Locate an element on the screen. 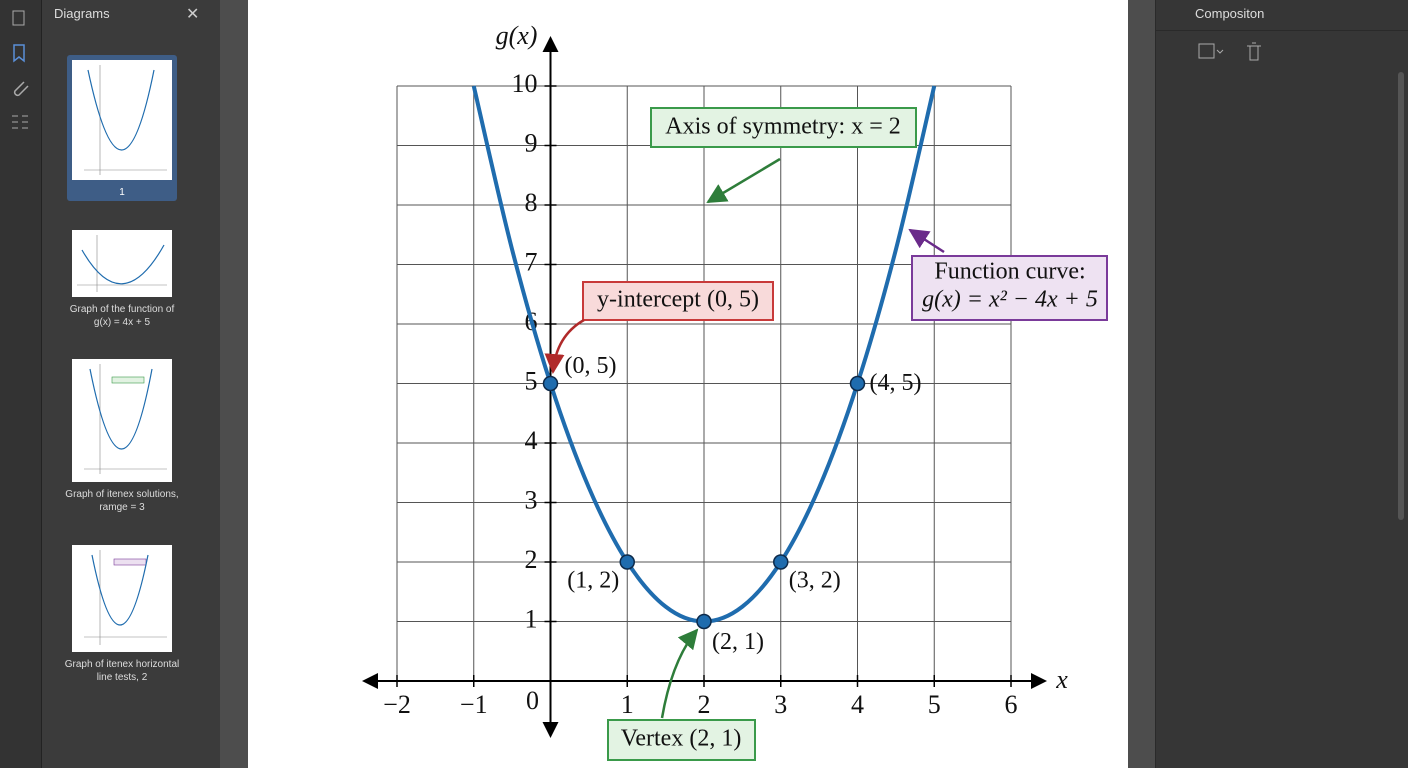  x-tick-label: 0 is located at coordinates (532, 700).